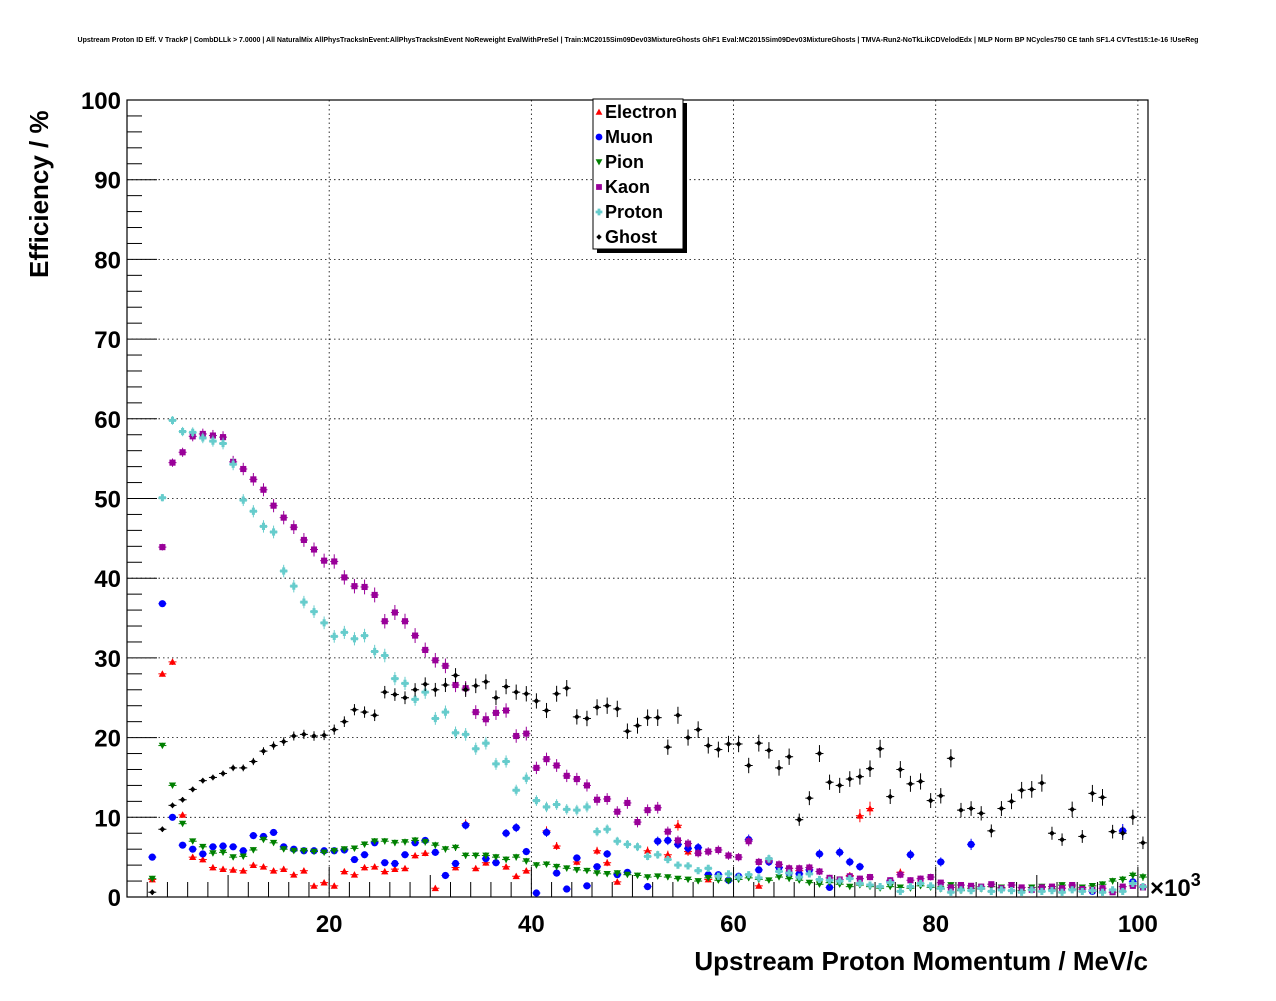 Image resolution: width=1276 pixels, height=1001 pixels. I want to click on x-tick-label: 20, so click(329, 924).